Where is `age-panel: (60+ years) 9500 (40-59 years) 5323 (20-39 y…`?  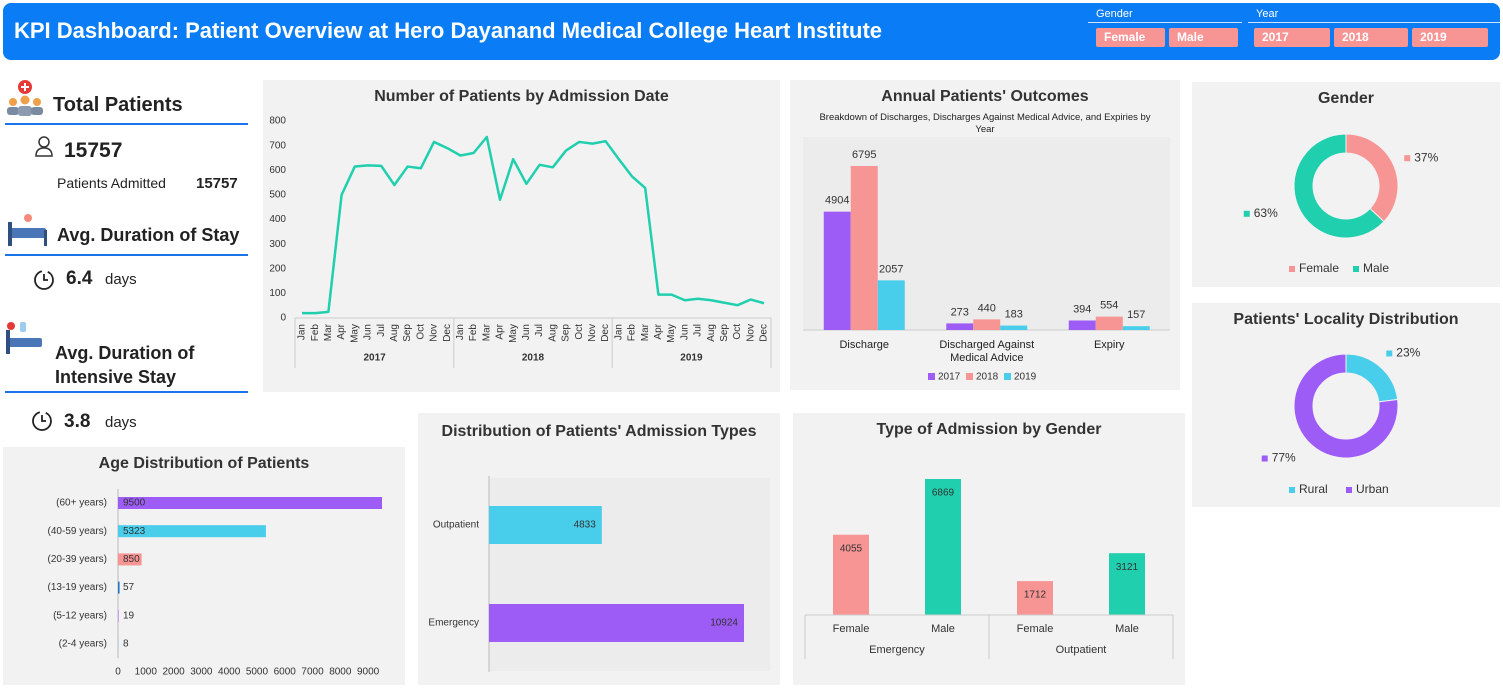 age-panel: (60+ years) 9500 (40-59 years) 5323 (20-39 y… is located at coordinates (204, 566).